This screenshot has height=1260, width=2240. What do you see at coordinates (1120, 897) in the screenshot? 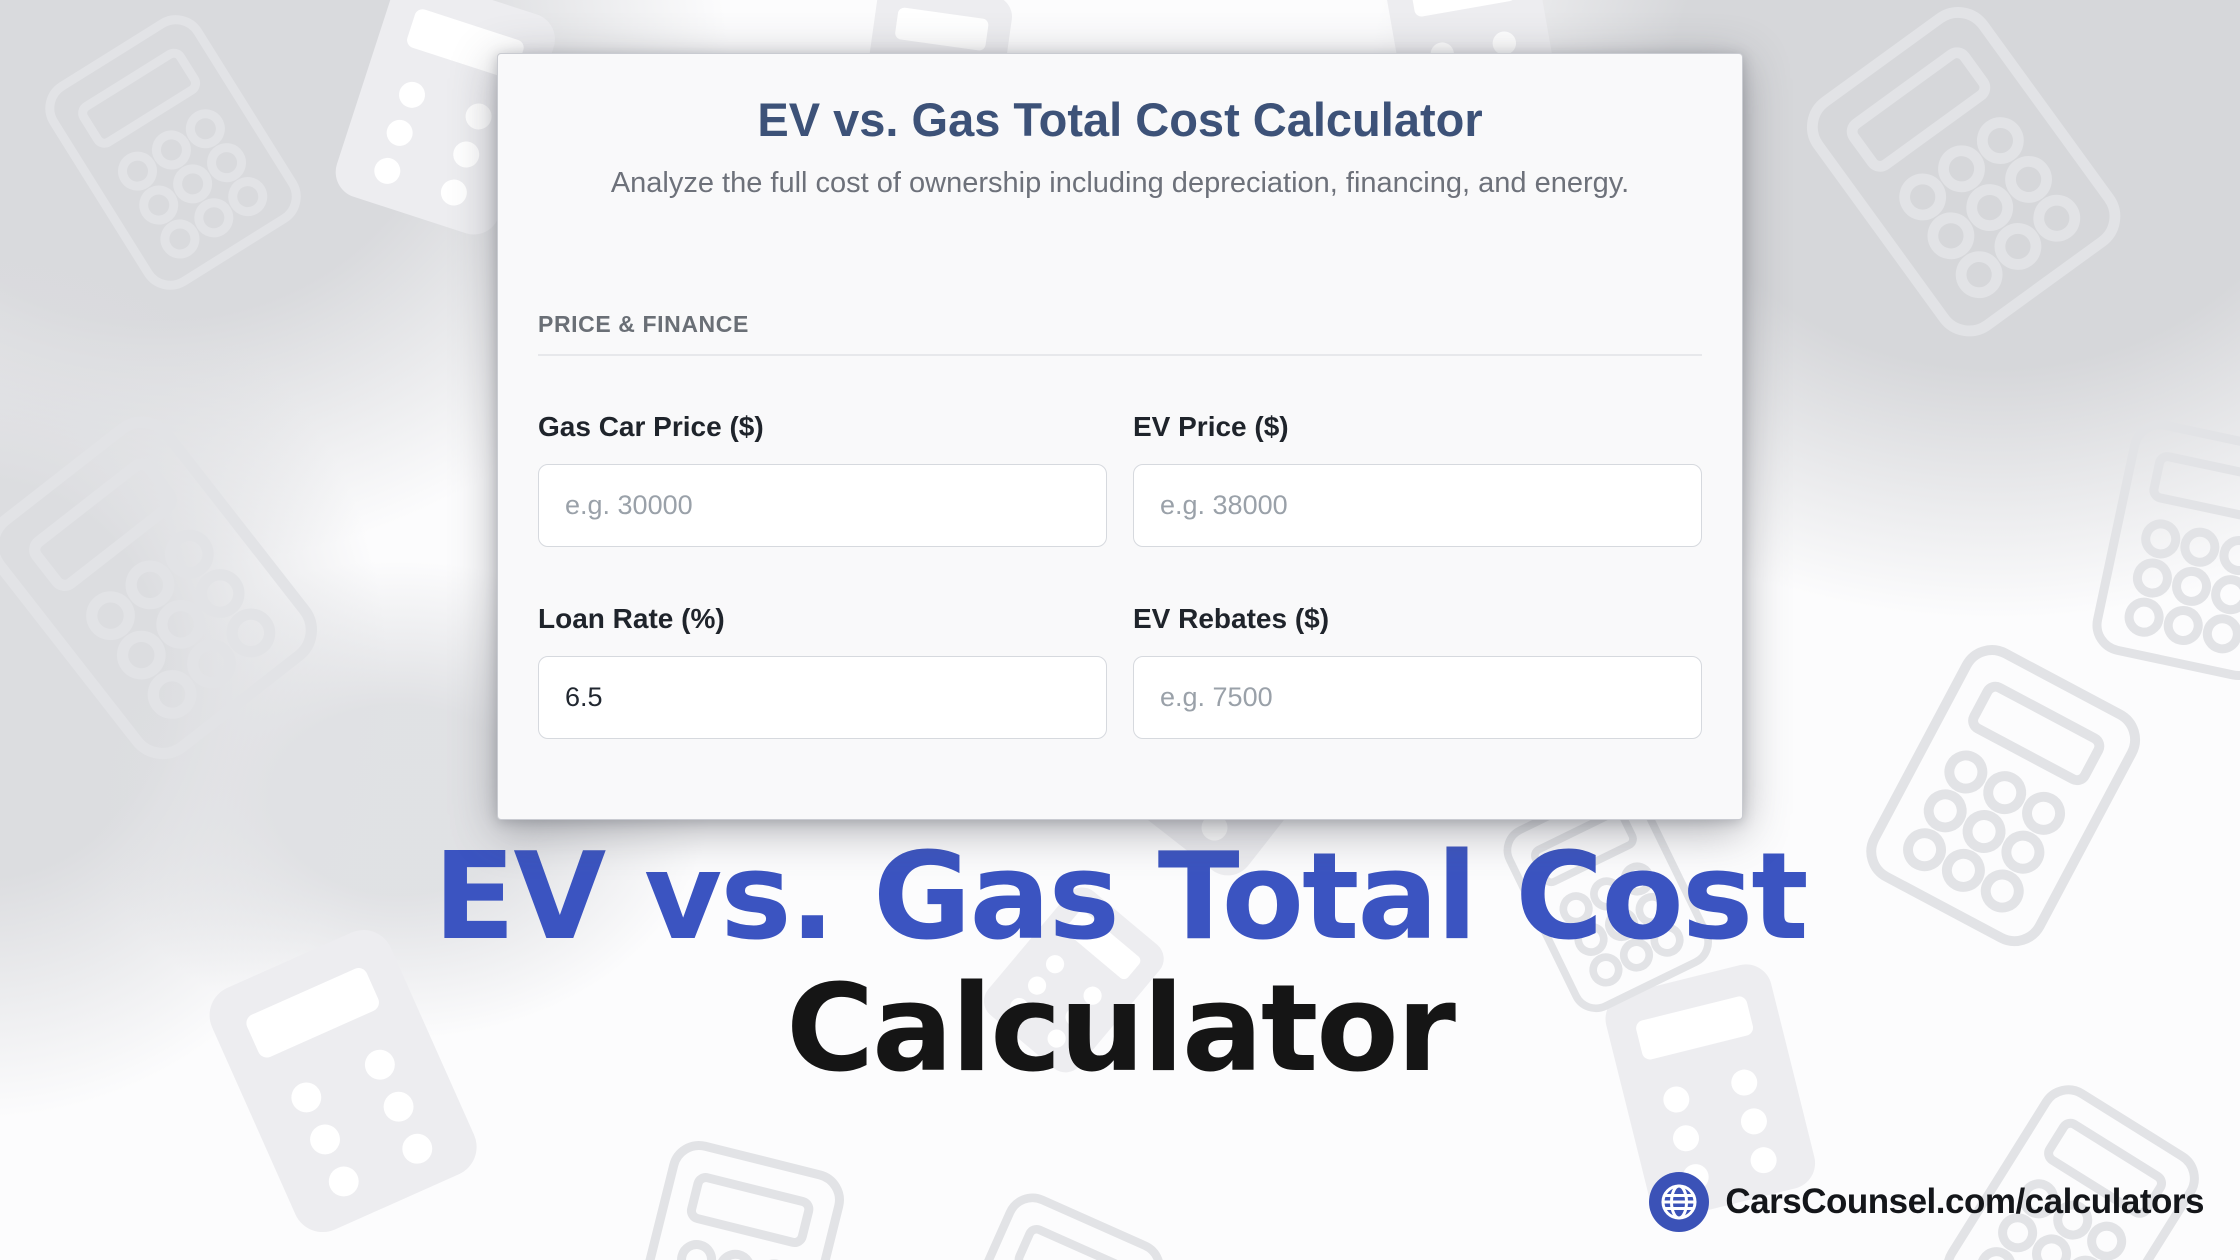
I see `headline-line-1: EV vs. Gas Total Cost` at bounding box center [1120, 897].